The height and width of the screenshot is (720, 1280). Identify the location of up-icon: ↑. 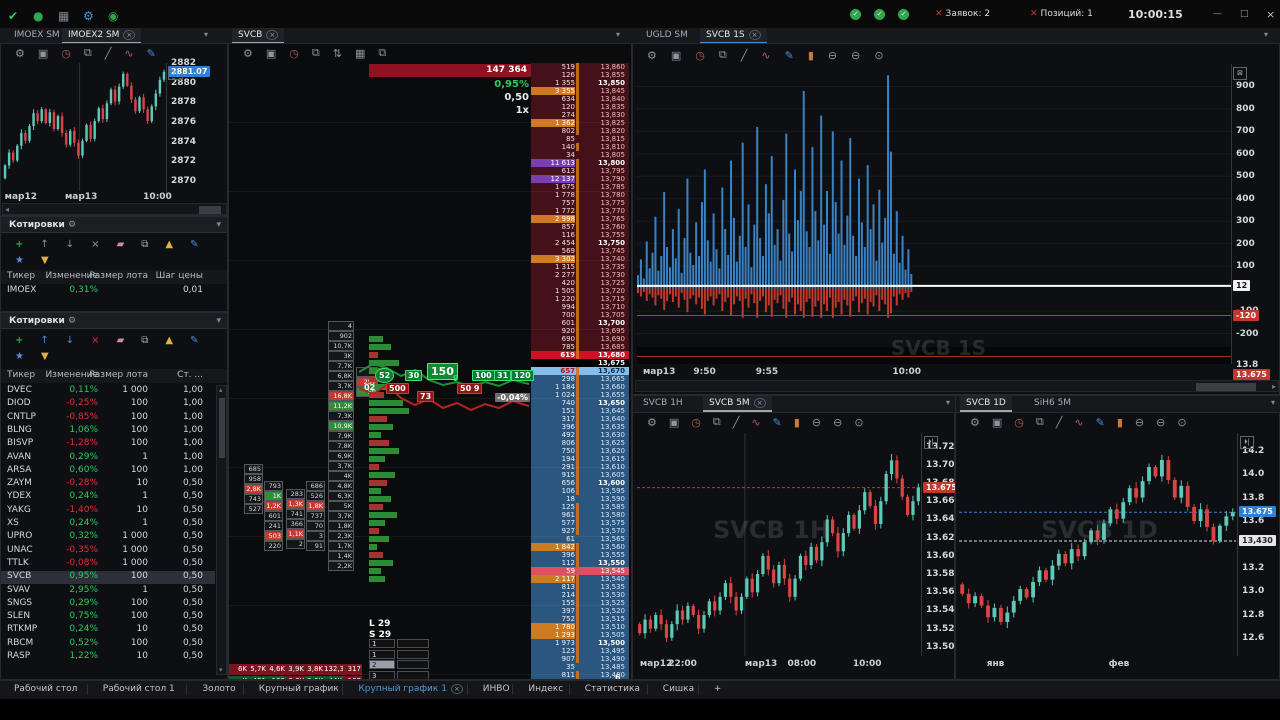
(44, 340).